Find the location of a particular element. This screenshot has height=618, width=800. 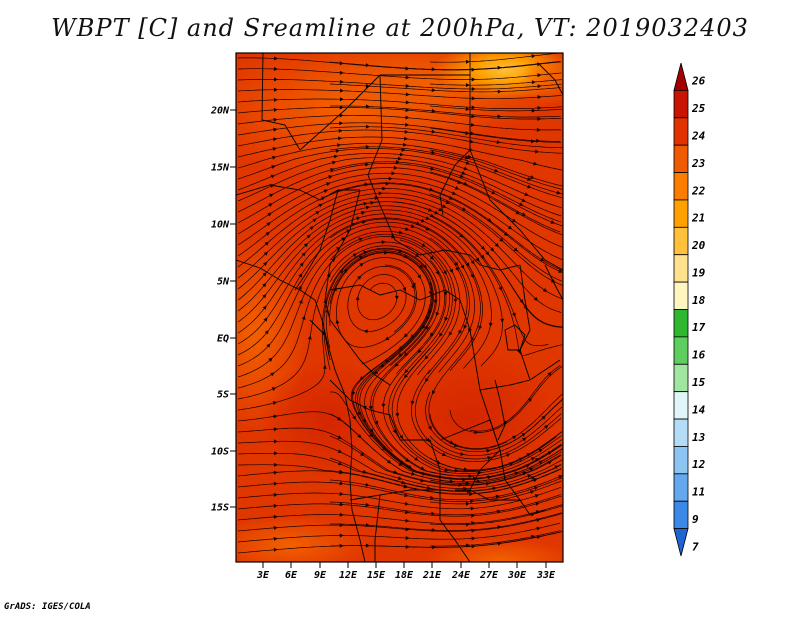

colorbar-top-arrow is located at coordinates (681, 76).